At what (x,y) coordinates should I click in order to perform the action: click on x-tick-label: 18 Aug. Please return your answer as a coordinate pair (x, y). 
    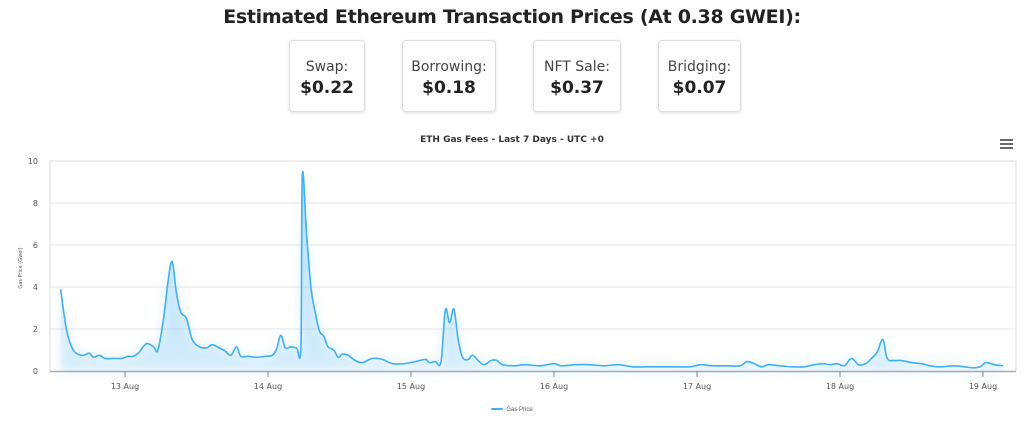
    Looking at the image, I should click on (840, 386).